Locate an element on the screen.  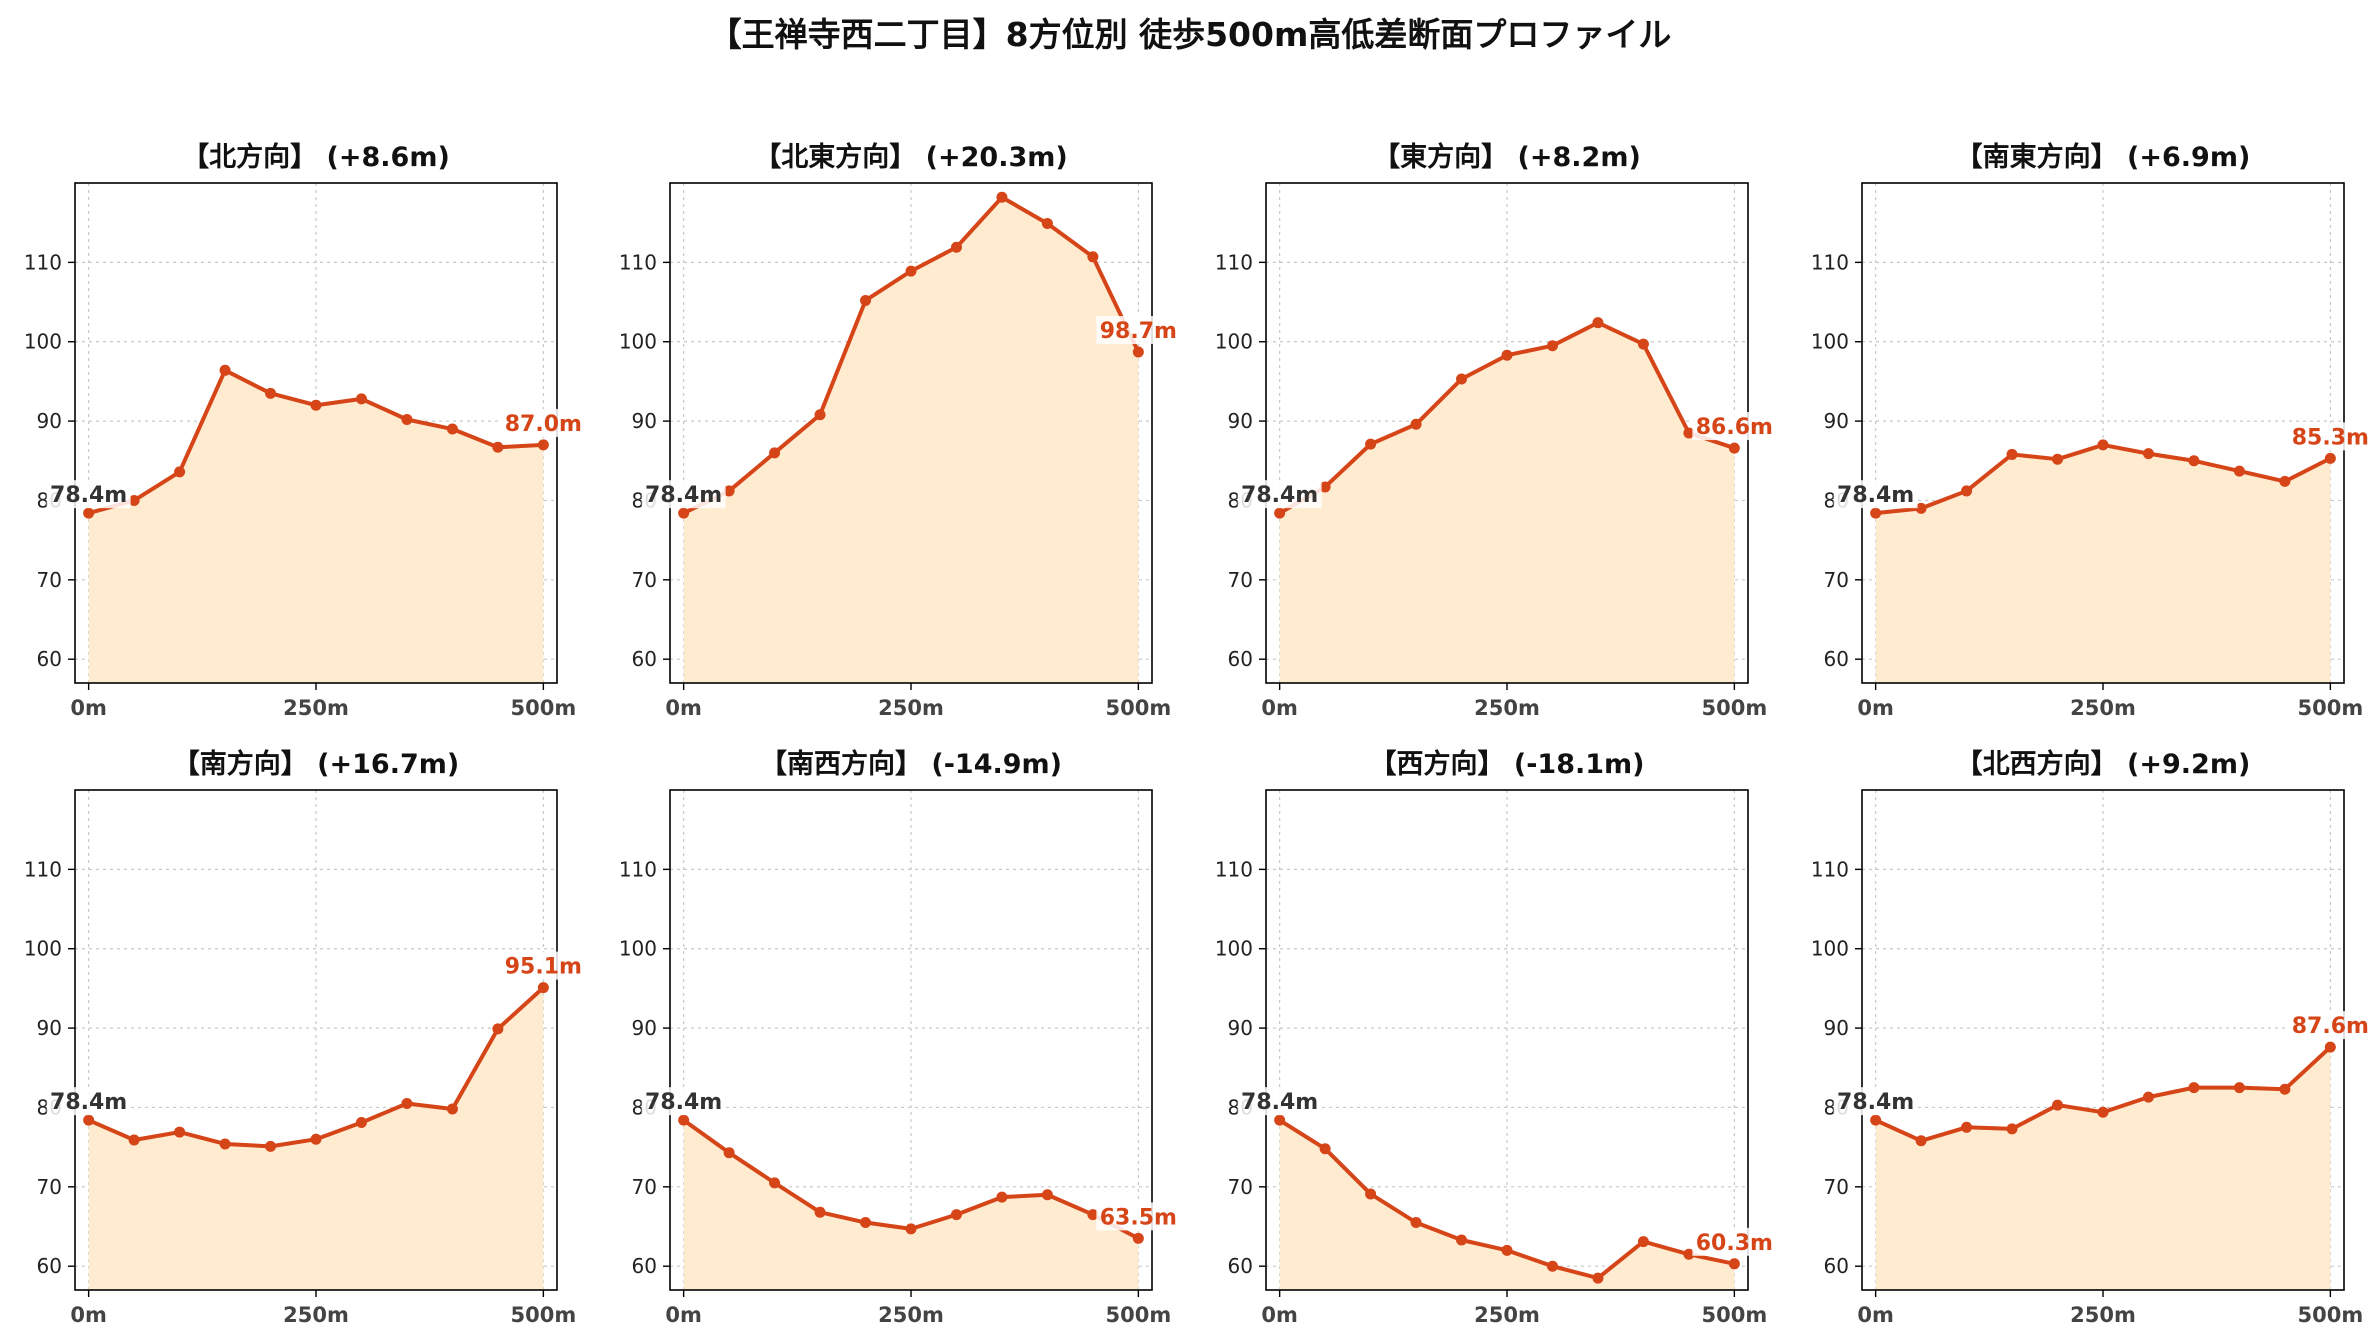
end-label: 87.0m is located at coordinates (543, 422).